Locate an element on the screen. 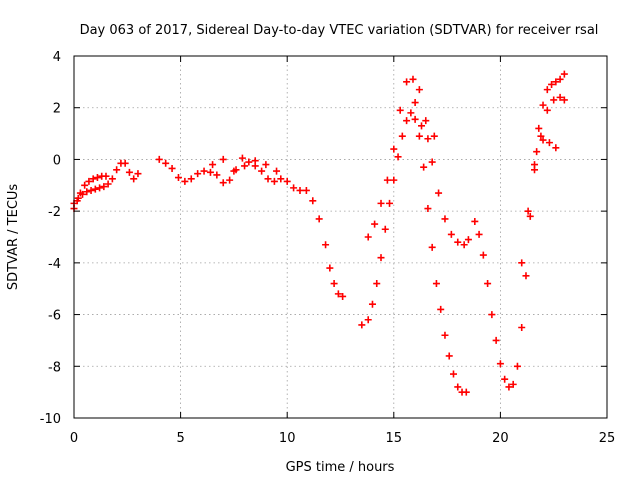  y-axis-label: SDTVAR / TECUs is located at coordinates (13, 237).